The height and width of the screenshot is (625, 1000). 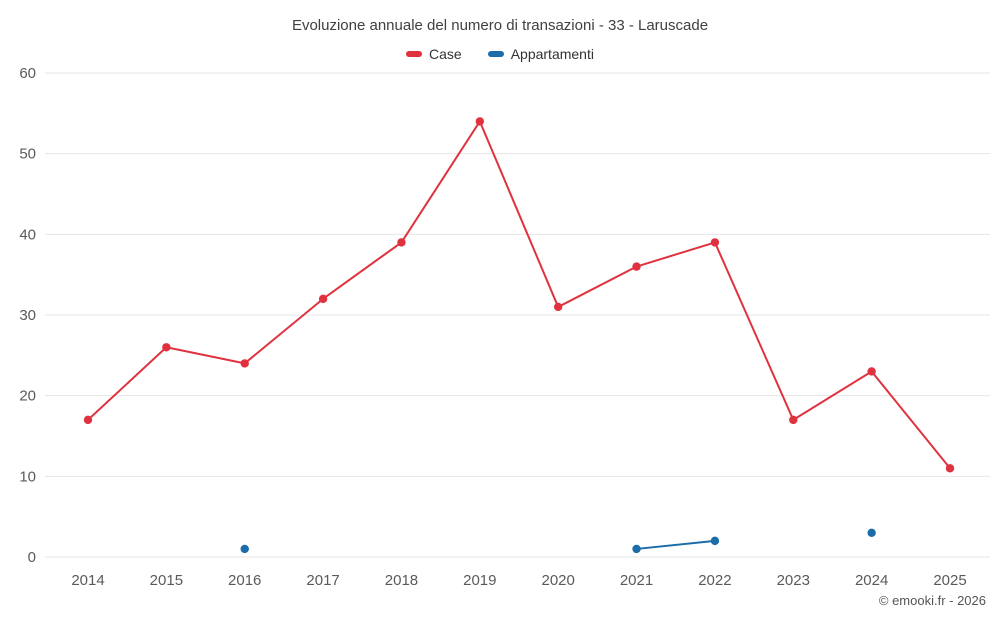 What do you see at coordinates (557, 580) in the screenshot?
I see `x-tick-label: 2020` at bounding box center [557, 580].